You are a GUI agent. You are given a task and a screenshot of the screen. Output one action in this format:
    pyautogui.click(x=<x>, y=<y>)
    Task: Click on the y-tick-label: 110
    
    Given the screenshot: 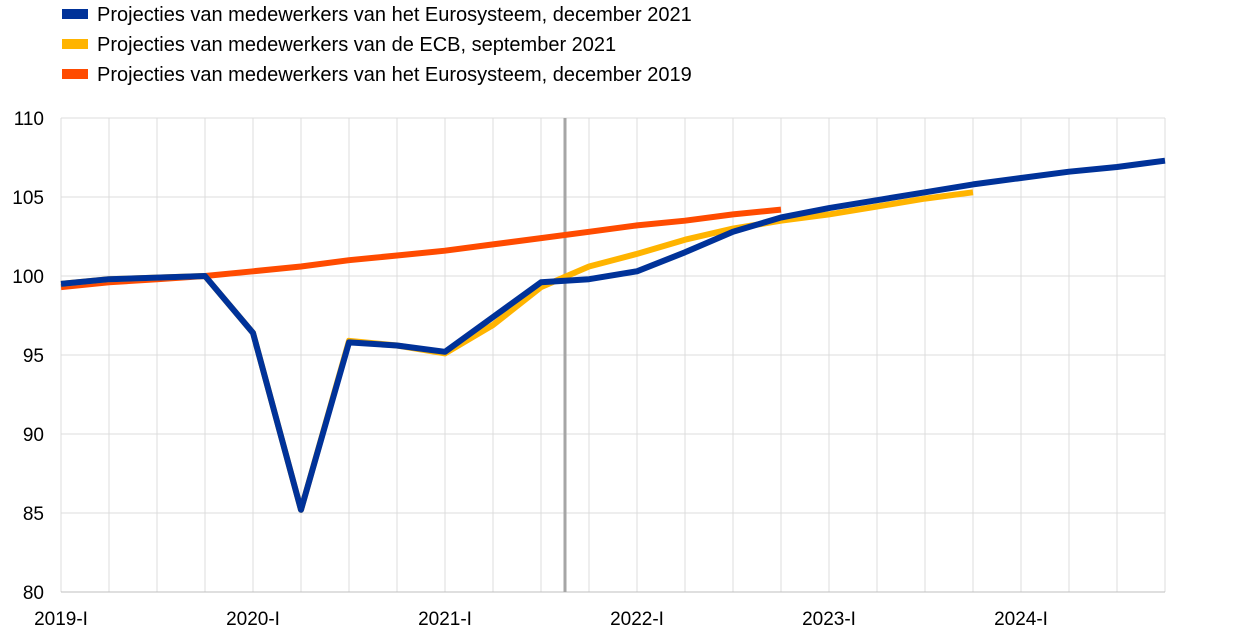 What is the action you would take?
    pyautogui.click(x=29, y=119)
    